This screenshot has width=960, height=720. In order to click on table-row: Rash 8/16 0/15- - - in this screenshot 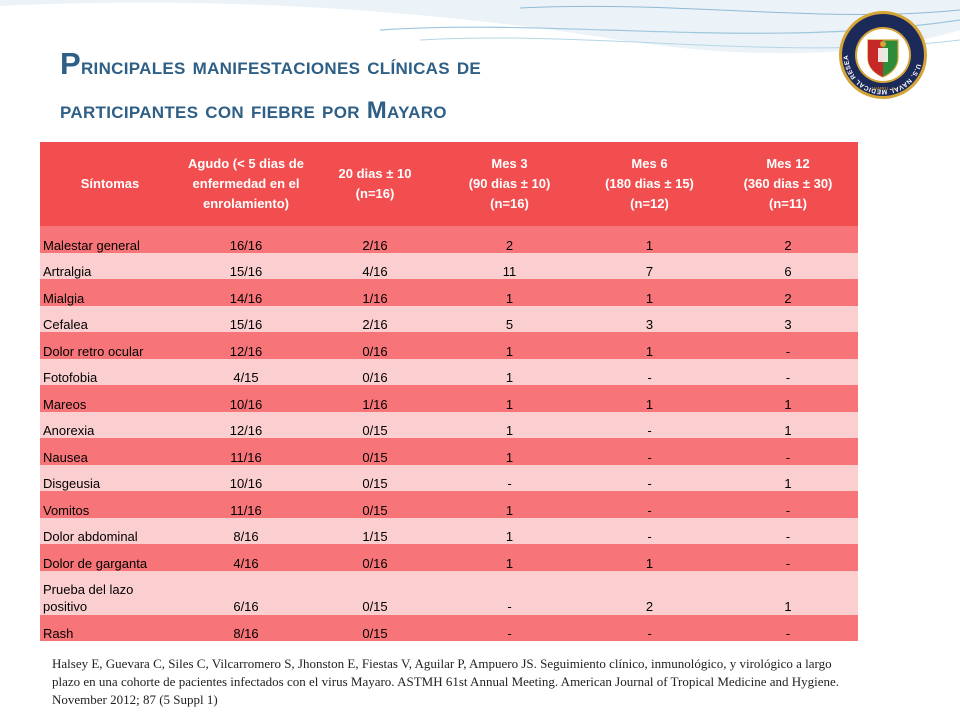, I will do `click(449, 627)`.